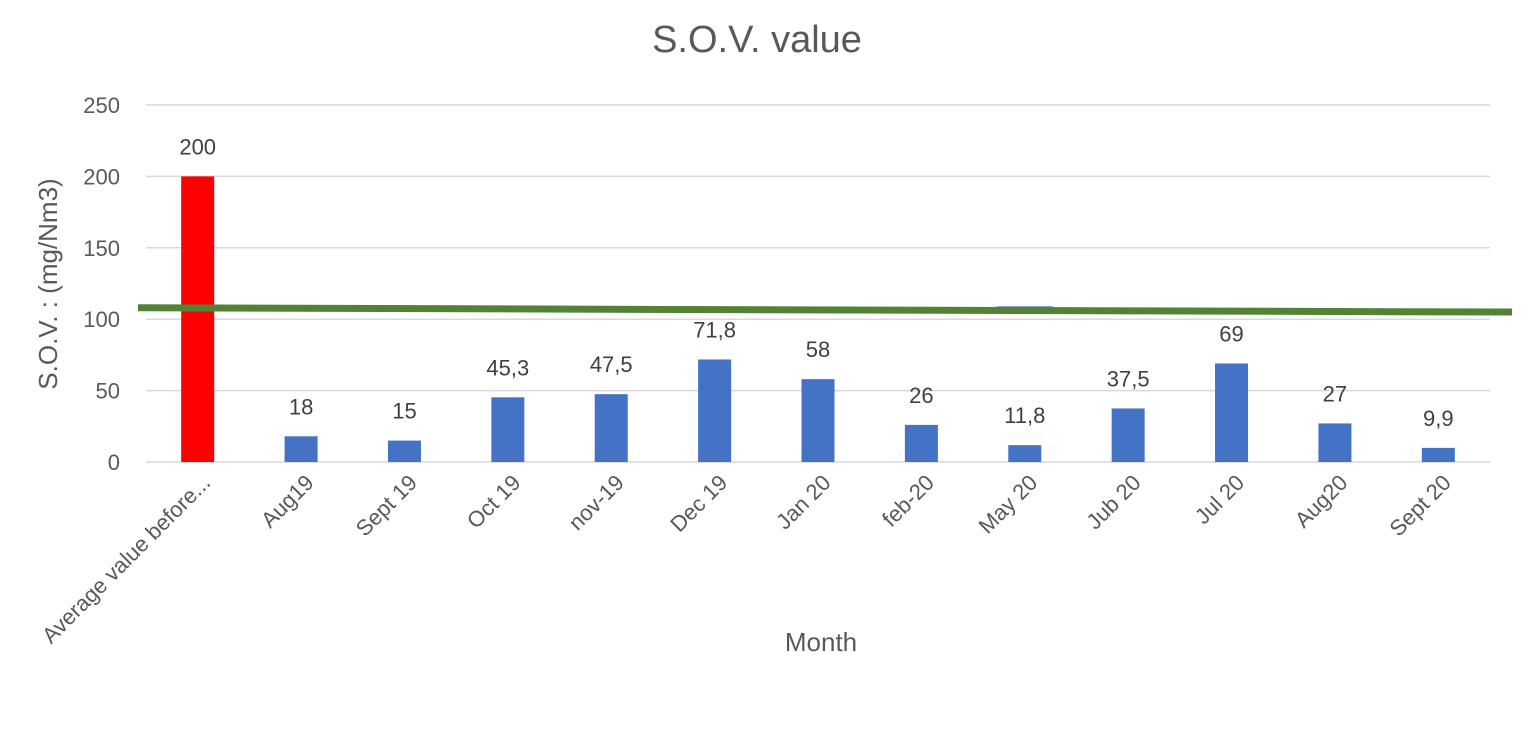 The width and height of the screenshot is (1531, 736). What do you see at coordinates (611, 364) in the screenshot?
I see `data-label: 47,5` at bounding box center [611, 364].